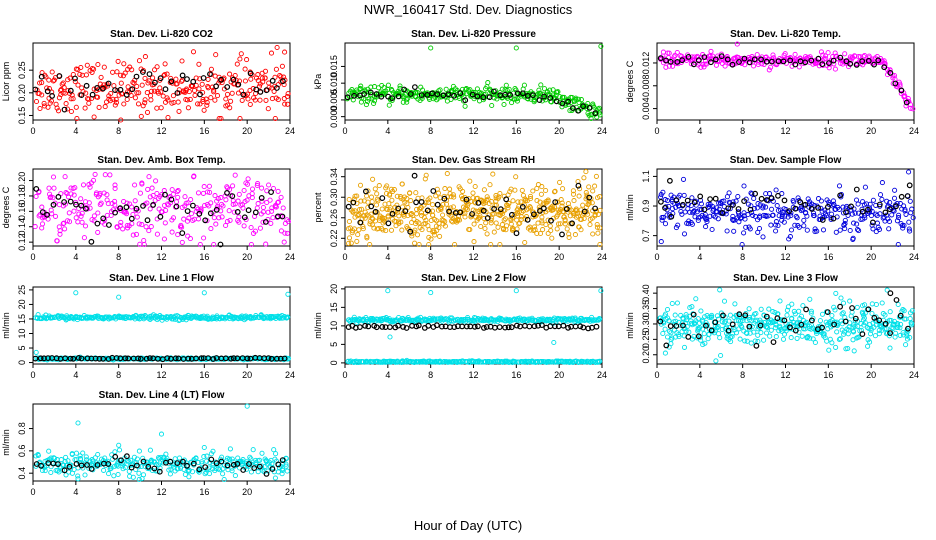 This screenshot has height=540, width=936. What do you see at coordinates (646, 206) in the screenshot?
I see `y-tick-label: 0.9` at bounding box center [646, 206].